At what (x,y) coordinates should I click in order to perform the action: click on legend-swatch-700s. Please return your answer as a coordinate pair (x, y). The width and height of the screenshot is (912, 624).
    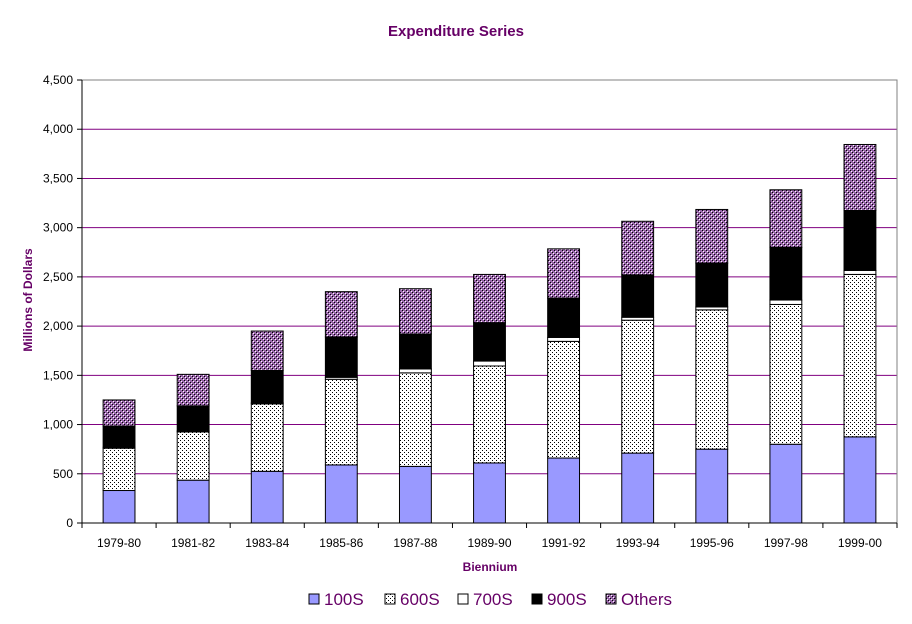
    Looking at the image, I should click on (463, 599).